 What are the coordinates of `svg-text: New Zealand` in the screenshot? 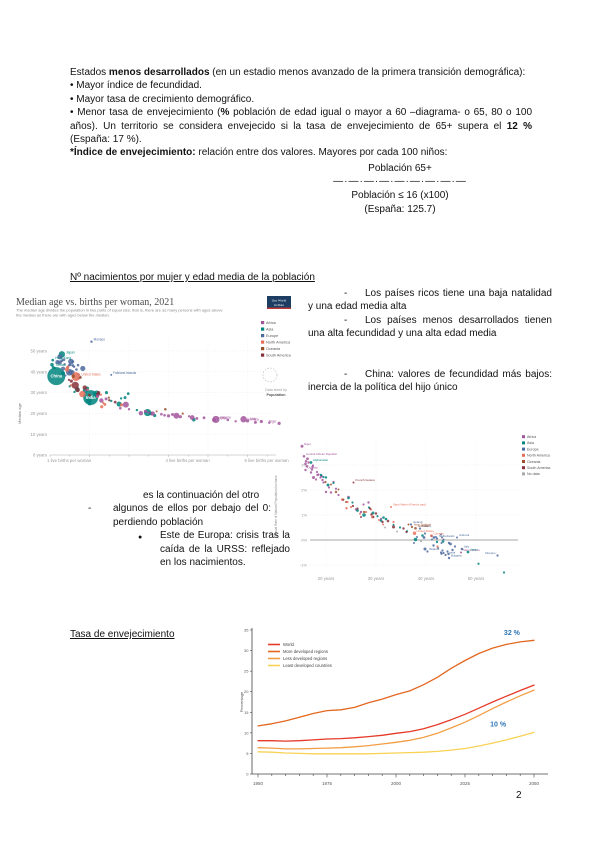 It's located at (422, 525).